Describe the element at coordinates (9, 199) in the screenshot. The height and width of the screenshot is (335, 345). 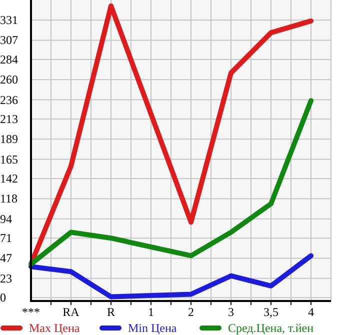
I see `y-tick-label: 118` at that location.